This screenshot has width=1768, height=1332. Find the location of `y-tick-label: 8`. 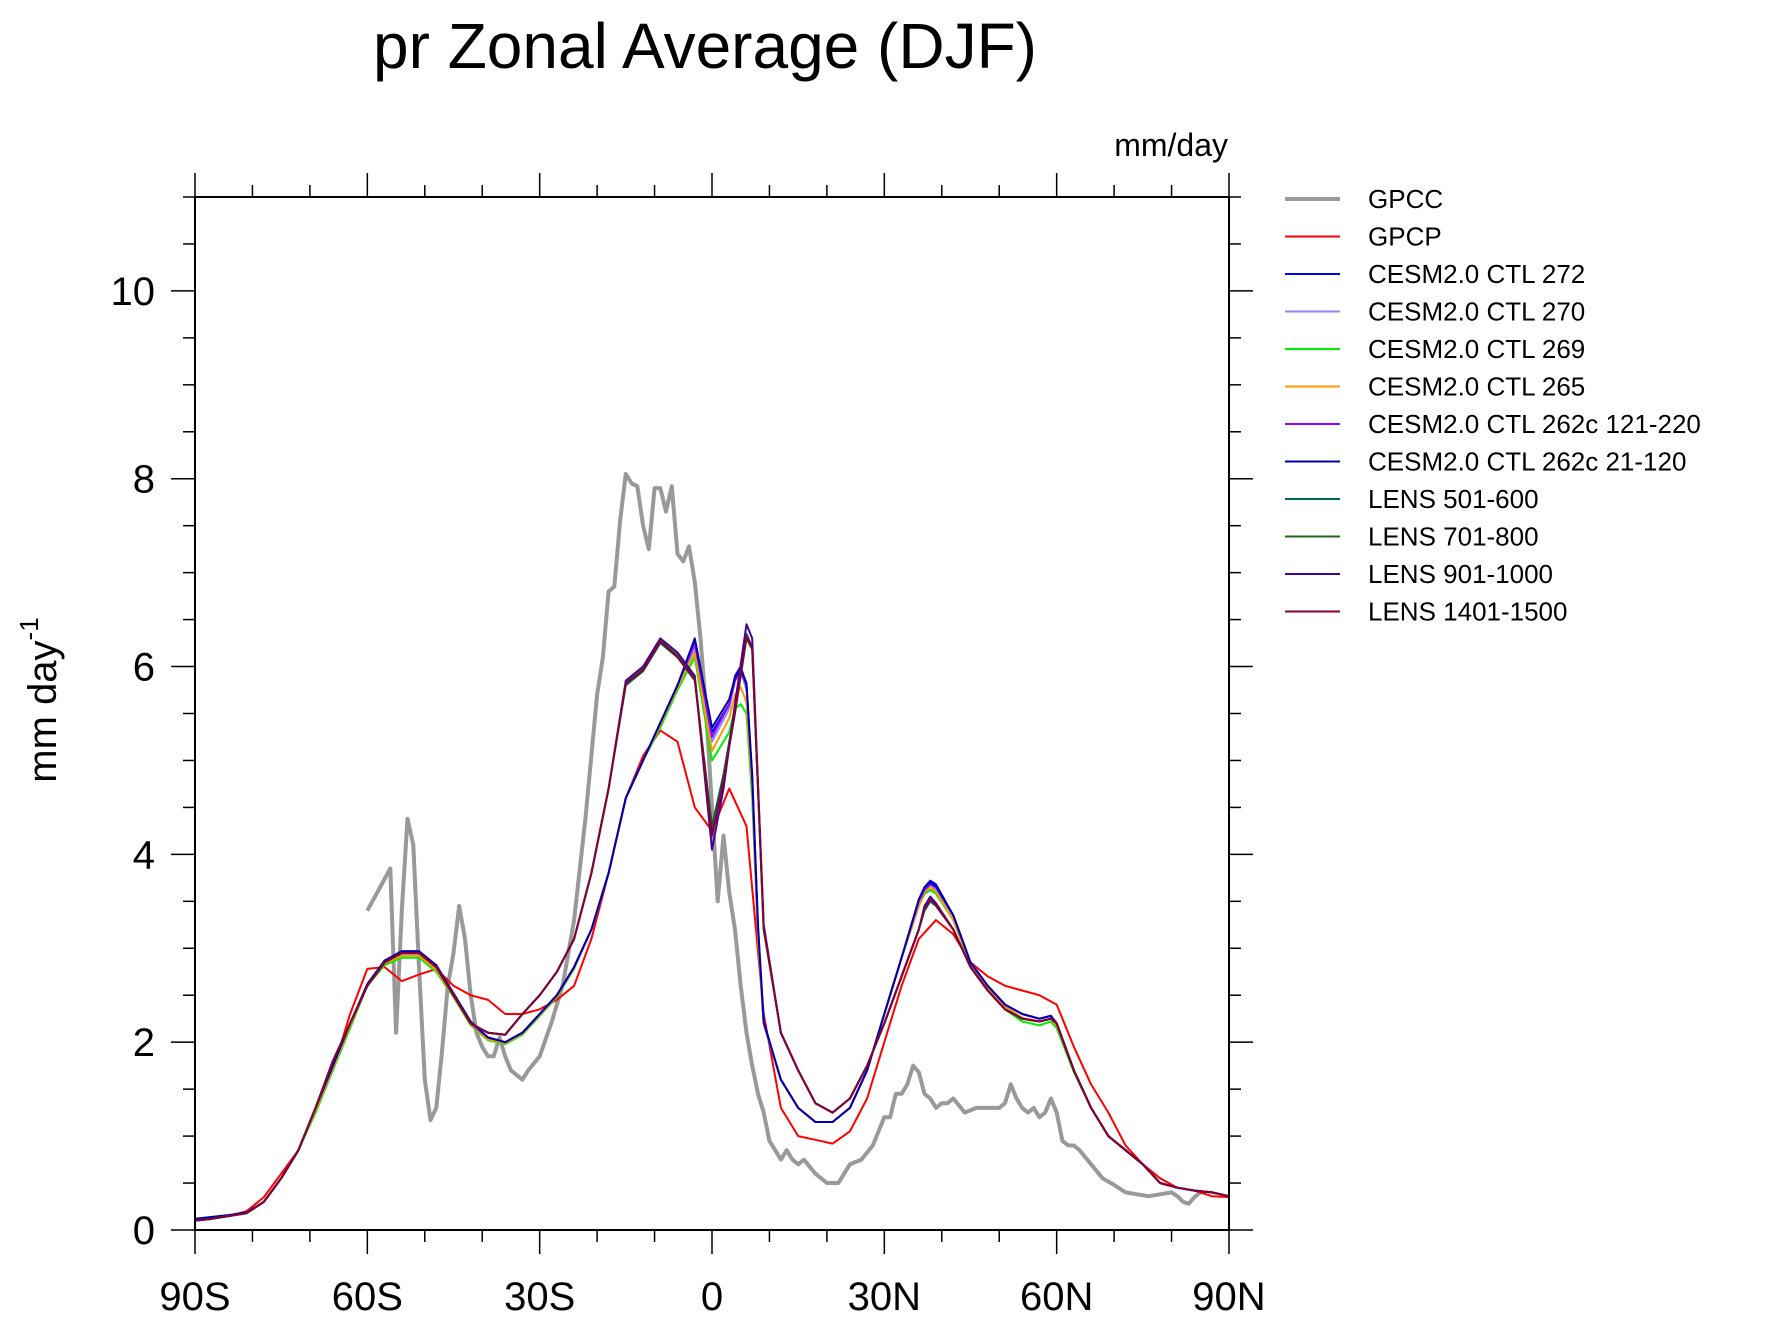

y-tick-label: 8 is located at coordinates (144, 480).